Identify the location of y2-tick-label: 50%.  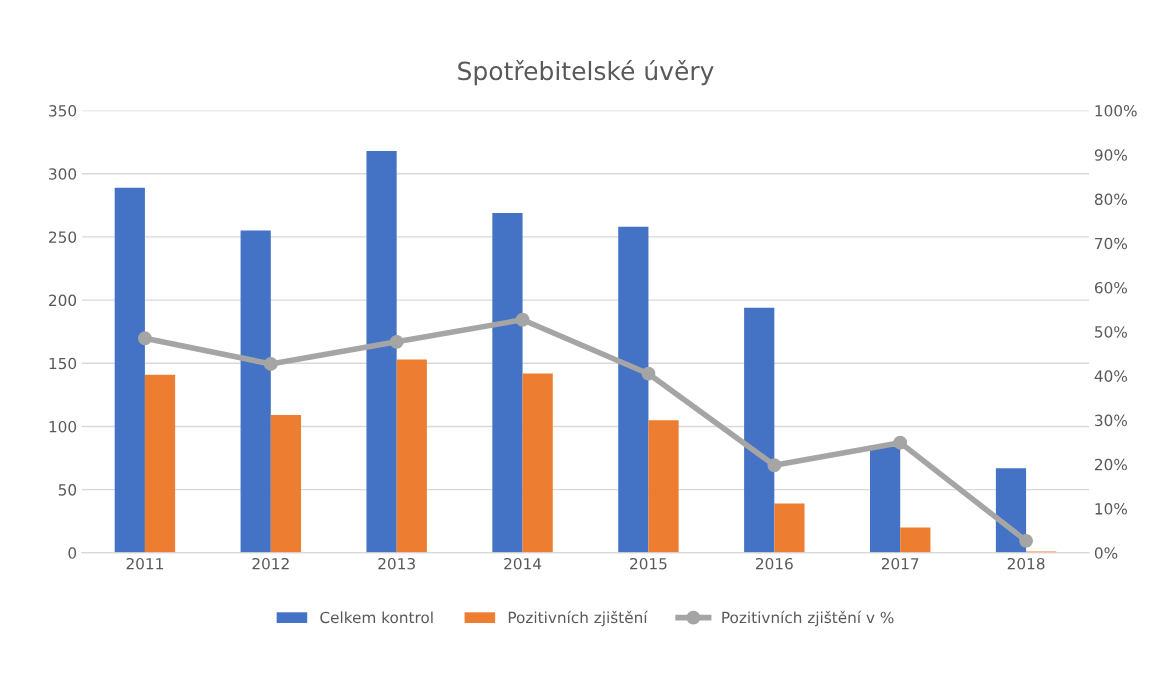
(1111, 332).